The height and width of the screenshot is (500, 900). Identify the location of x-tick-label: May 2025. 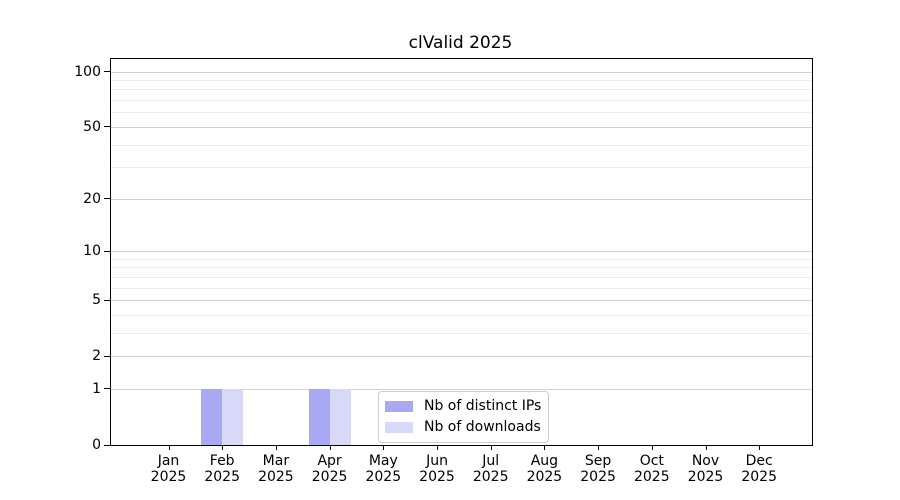
(383, 469).